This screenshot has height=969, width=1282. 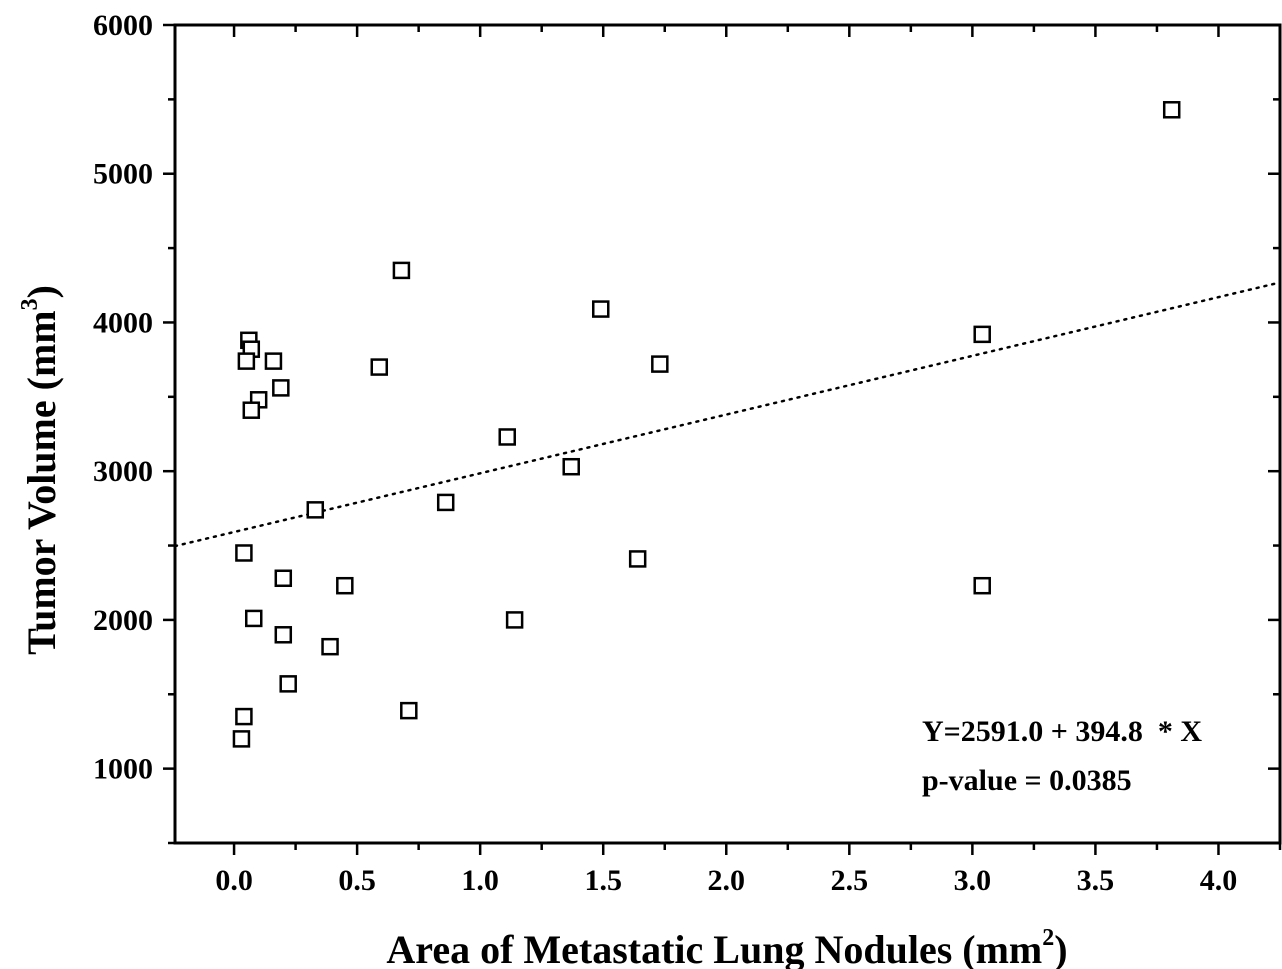 I want to click on x-tick-label: 1.5, so click(x=603, y=880).